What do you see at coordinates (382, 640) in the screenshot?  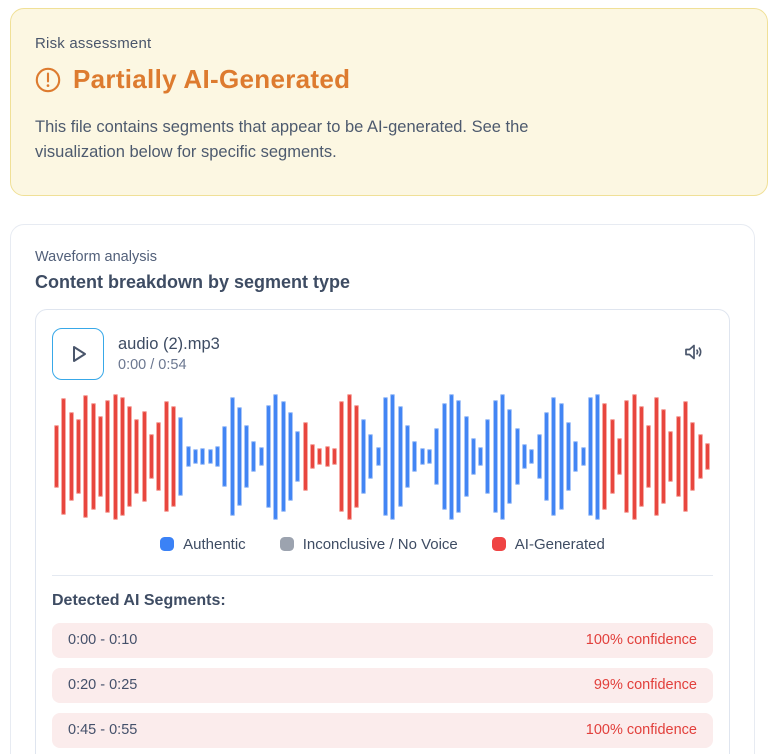 I see `segment-row: 0:00 - 0:10 100% confidence` at bounding box center [382, 640].